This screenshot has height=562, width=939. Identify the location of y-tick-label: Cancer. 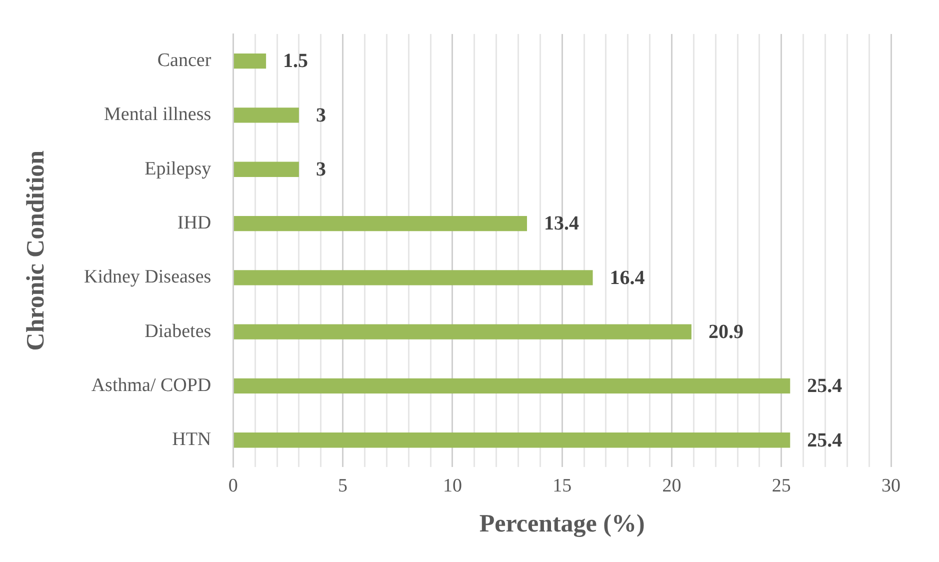
(184, 61).